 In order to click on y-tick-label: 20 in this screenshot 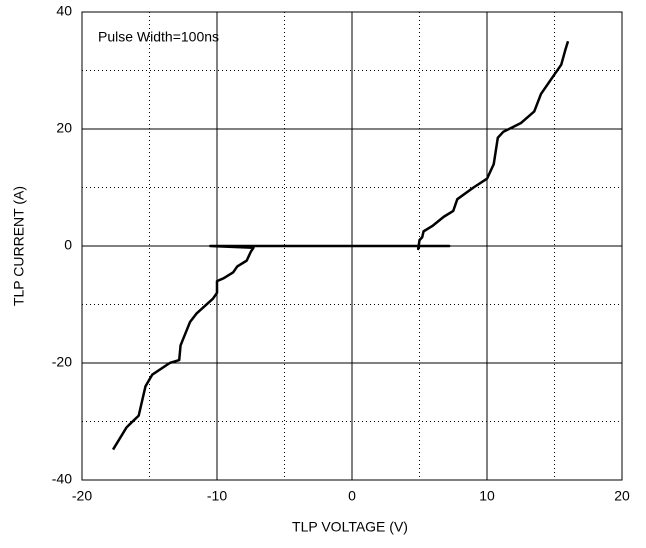, I will do `click(64, 128)`.